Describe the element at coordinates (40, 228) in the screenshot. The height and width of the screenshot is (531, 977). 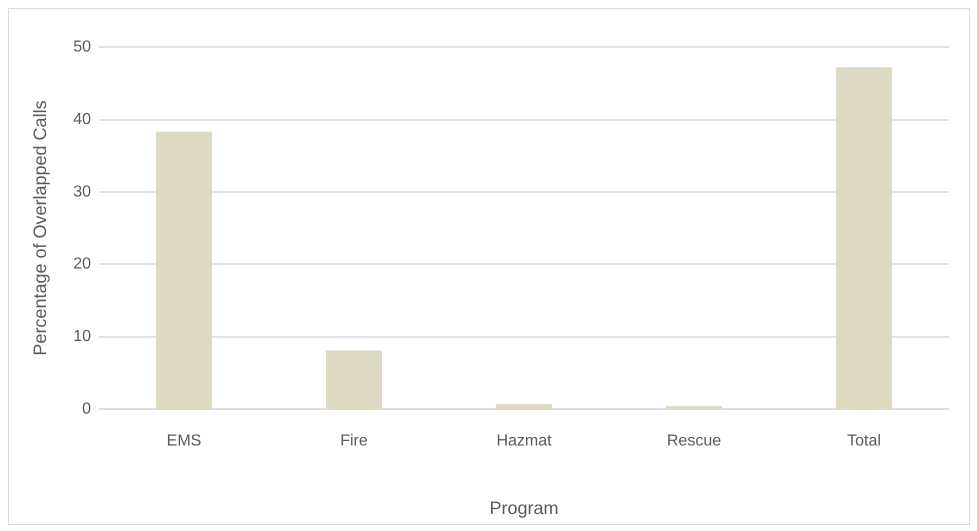
I see `y-axis-title: Percentage of Overlapped Calls` at that location.